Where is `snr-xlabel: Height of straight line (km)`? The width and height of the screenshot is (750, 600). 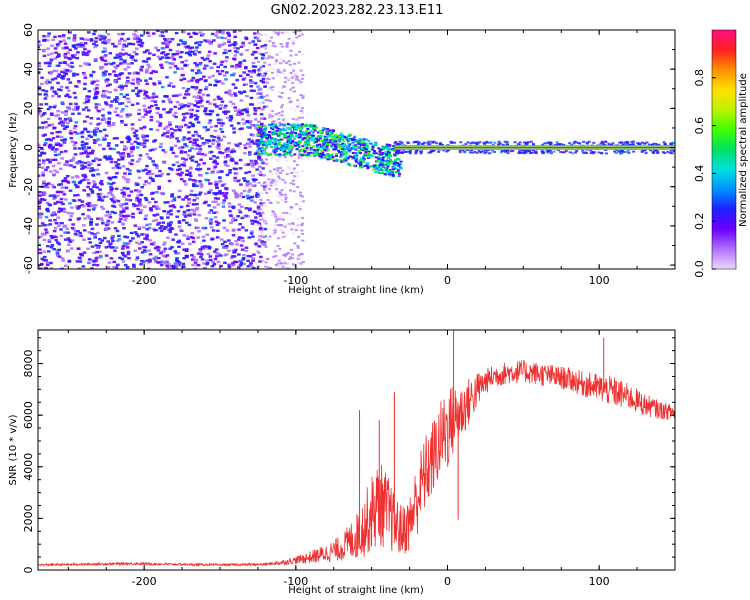
snr-xlabel: Height of straight line (km) is located at coordinates (356, 590).